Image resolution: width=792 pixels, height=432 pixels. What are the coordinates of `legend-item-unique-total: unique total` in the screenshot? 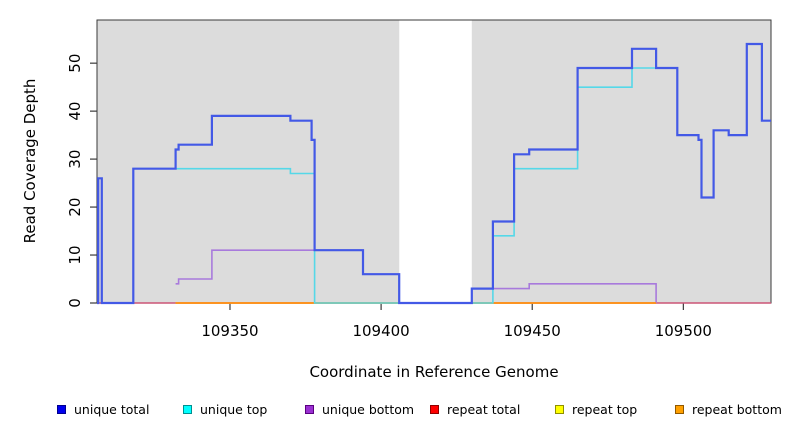 It's located at (103, 409).